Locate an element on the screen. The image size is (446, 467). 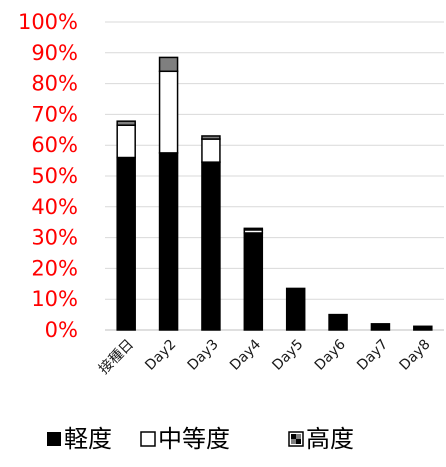
x-tick-label: Day7 is located at coordinates (372, 355).